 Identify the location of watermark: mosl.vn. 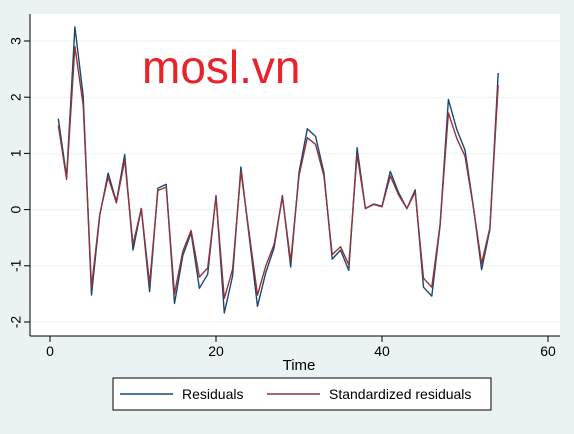
(221, 67).